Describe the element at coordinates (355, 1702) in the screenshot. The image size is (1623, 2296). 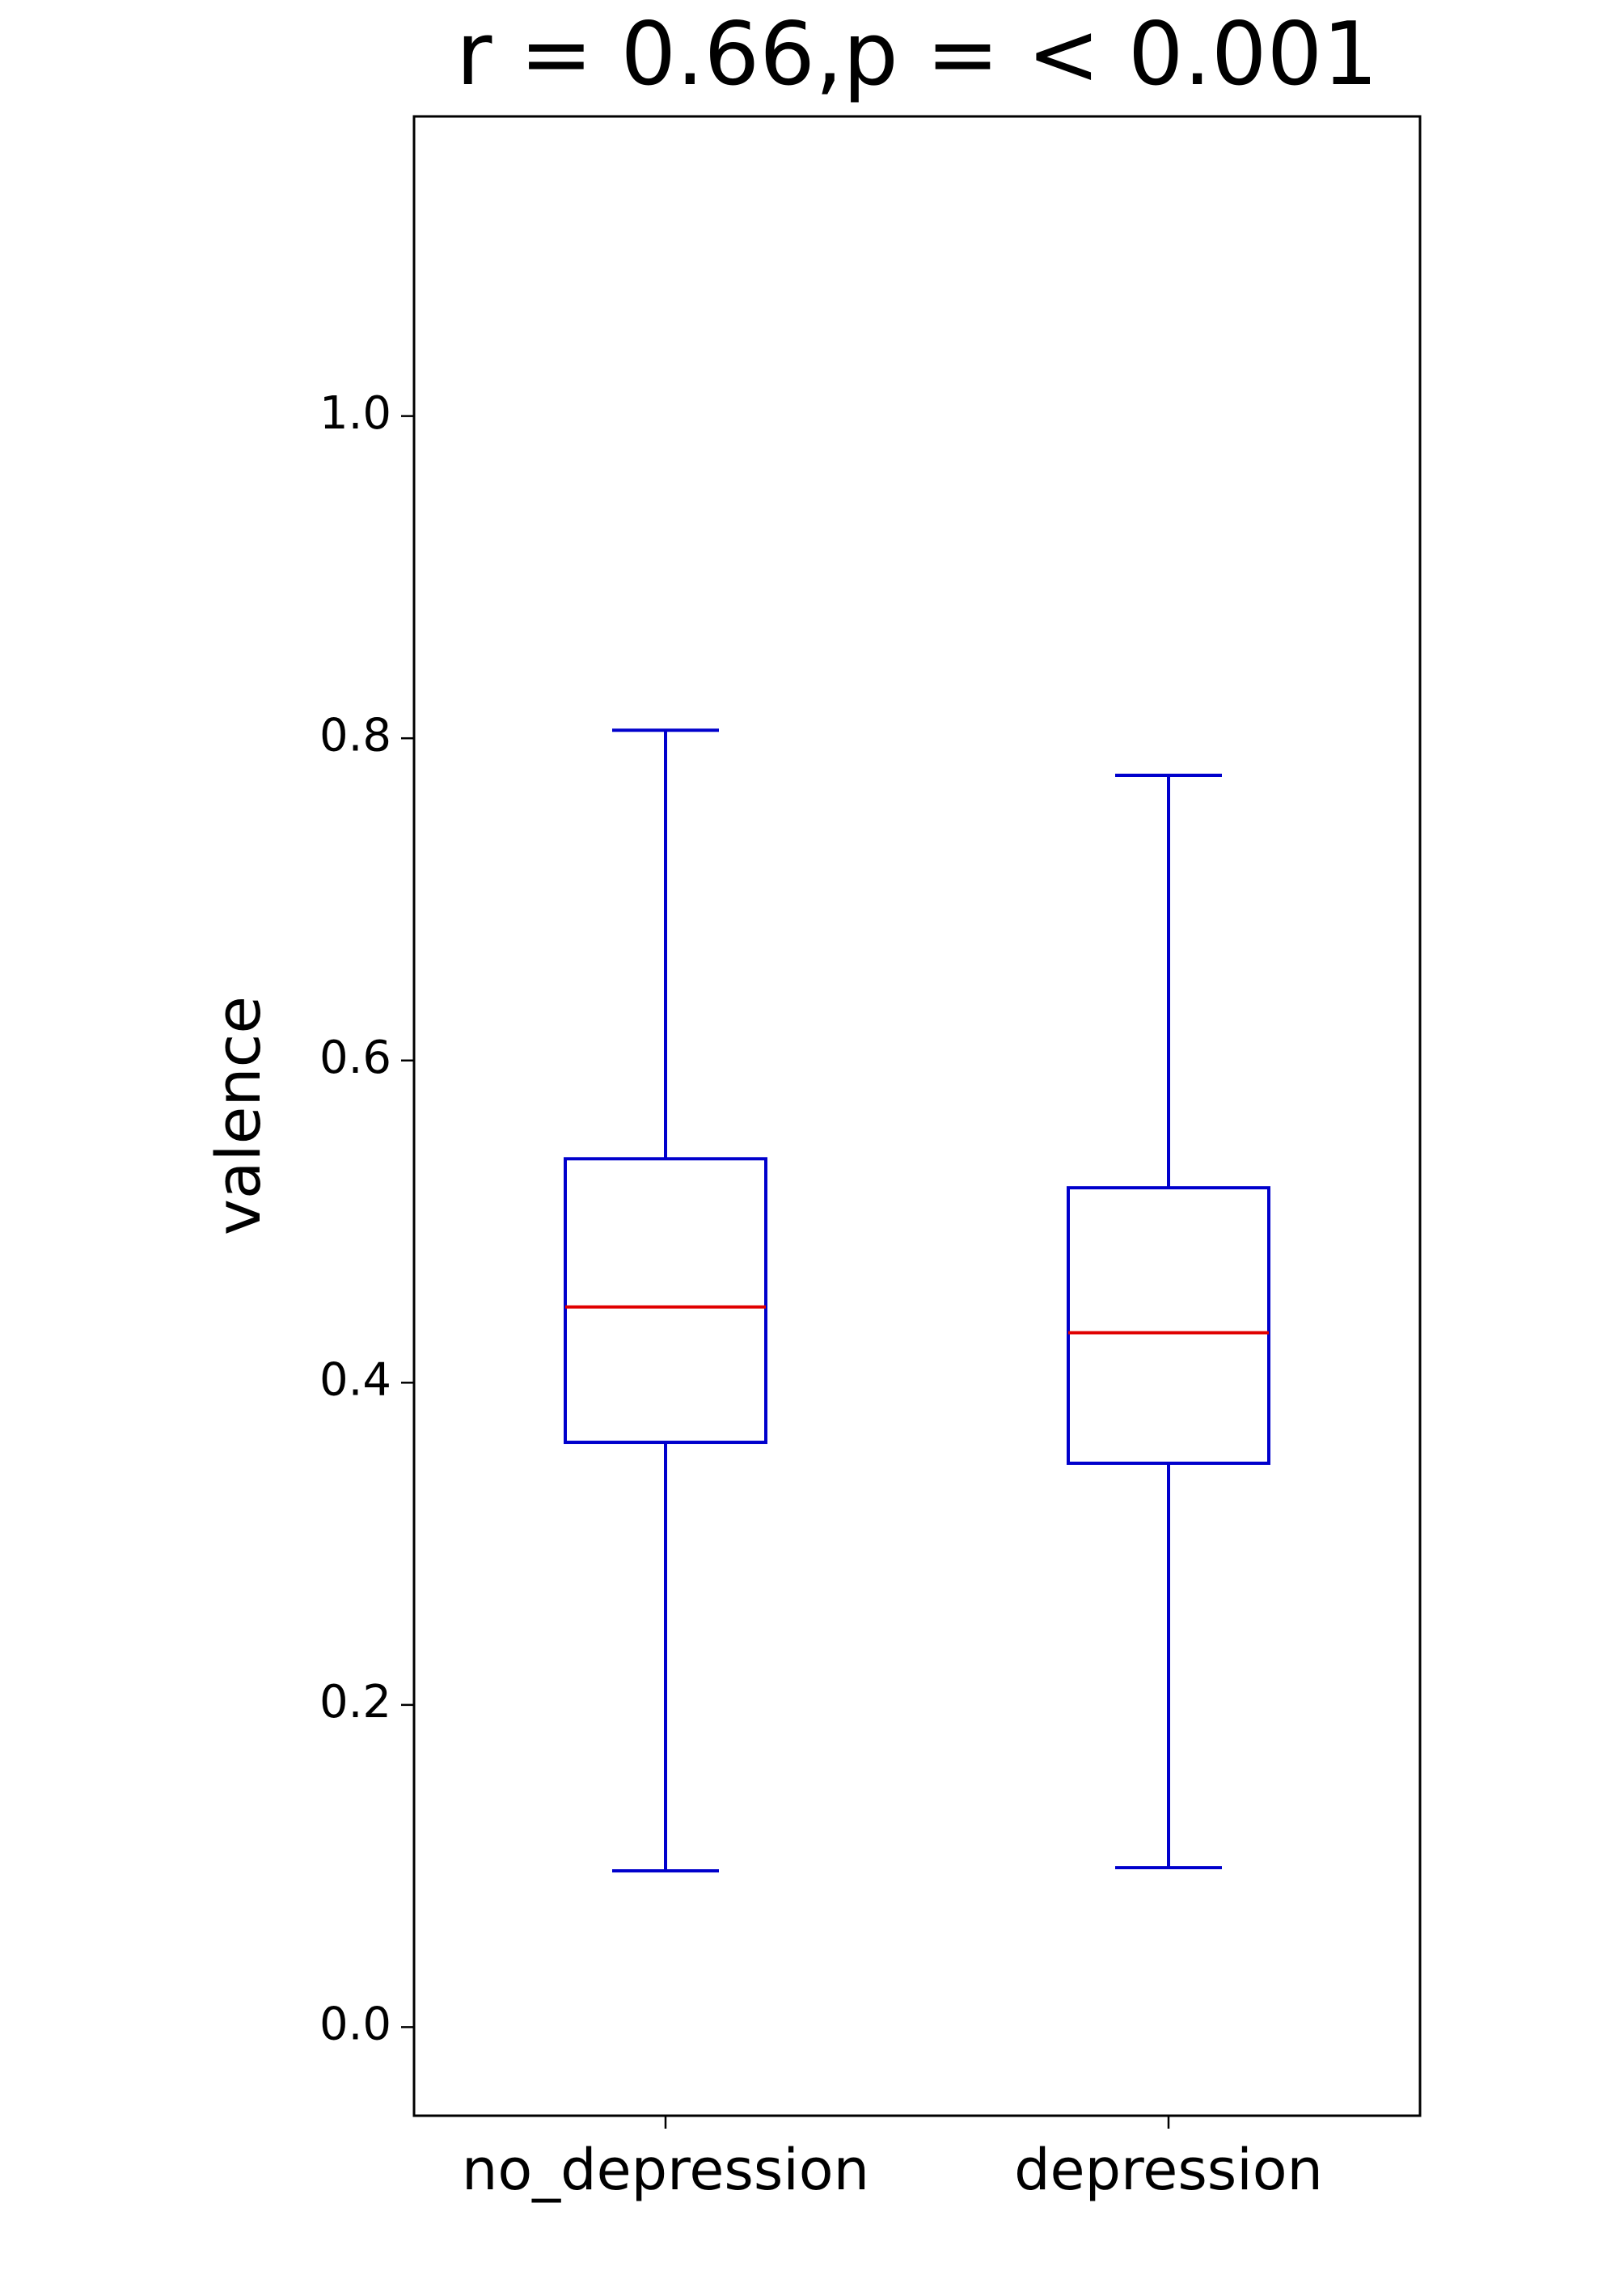
I see `y-tick-label: 0.2` at that location.